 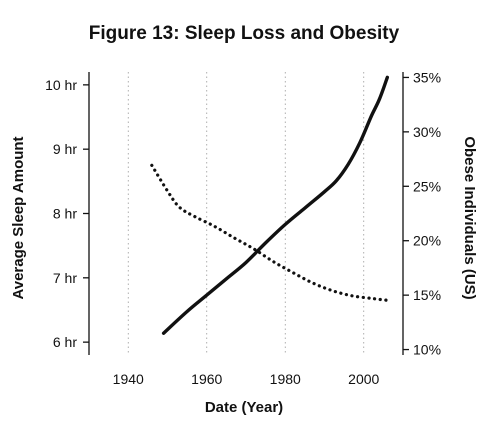 What do you see at coordinates (65, 278) in the screenshot?
I see `left-y-tick-label: 7 hr` at bounding box center [65, 278].